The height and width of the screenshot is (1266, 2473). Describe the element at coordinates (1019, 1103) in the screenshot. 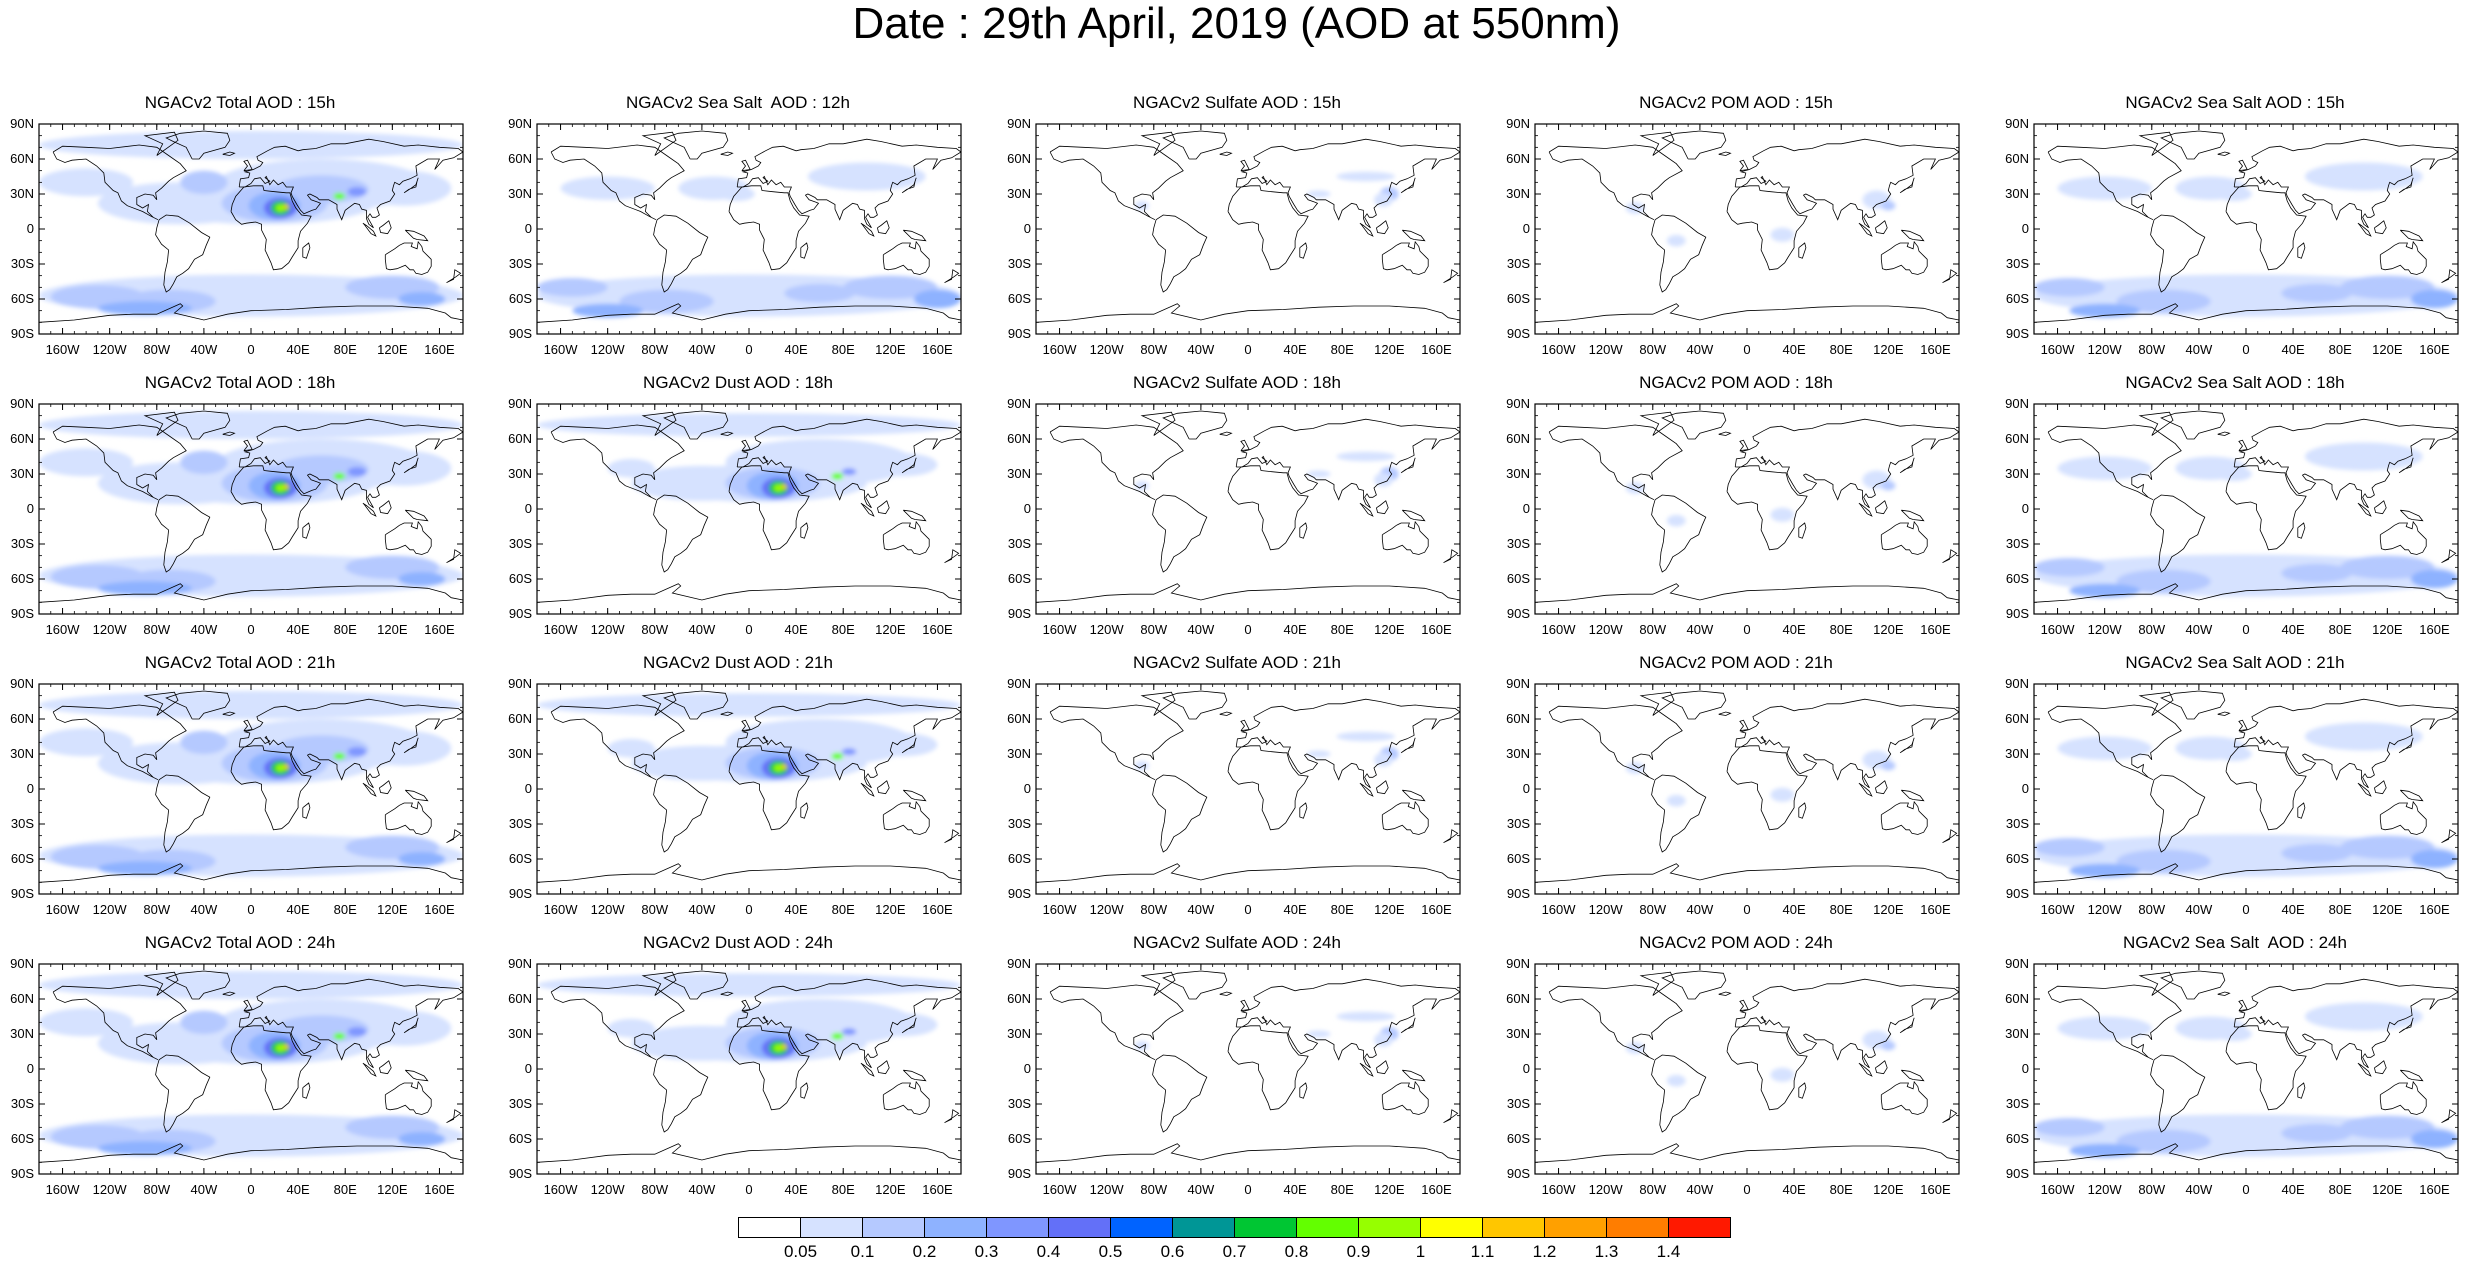

I see `latitude-label: 30S` at that location.